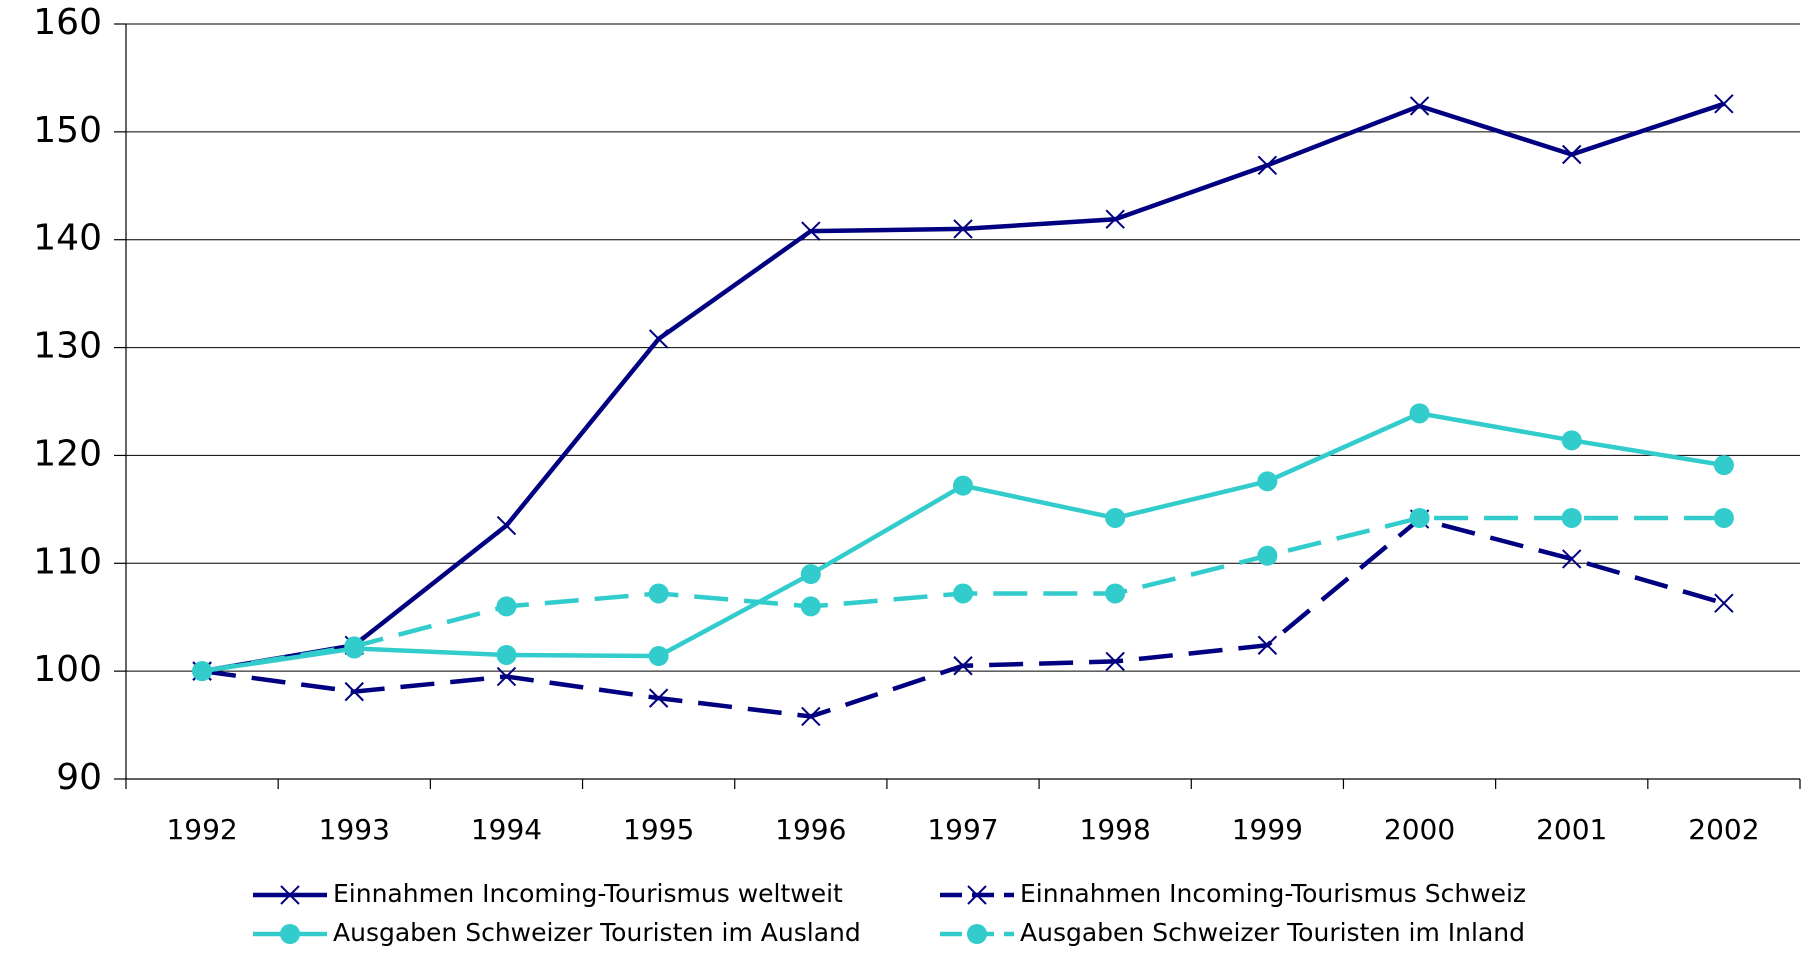 This screenshot has height=954, width=1803. I want to click on x-tick-label: 1997, so click(962, 829).